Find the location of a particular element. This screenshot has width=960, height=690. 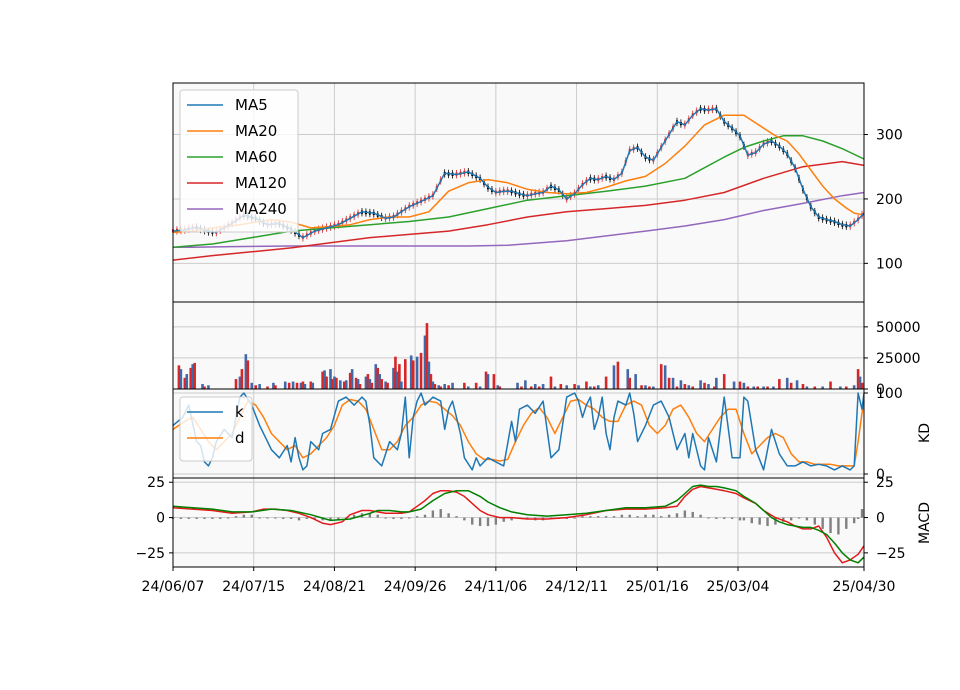

macd-left-y-tick-label: −25 is located at coordinates (150, 554).